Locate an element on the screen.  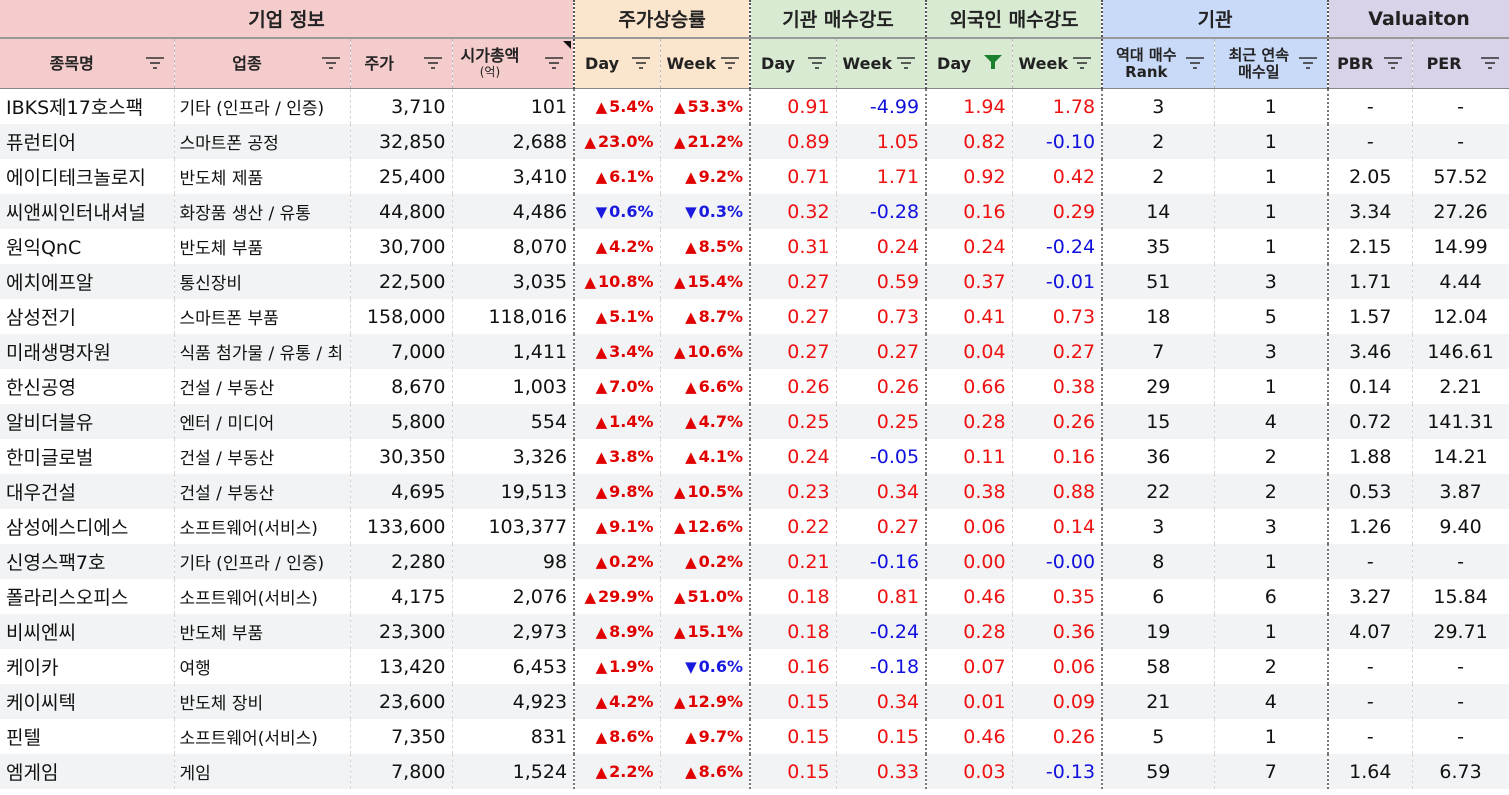
per-cell: 4.44 is located at coordinates (1460, 281).